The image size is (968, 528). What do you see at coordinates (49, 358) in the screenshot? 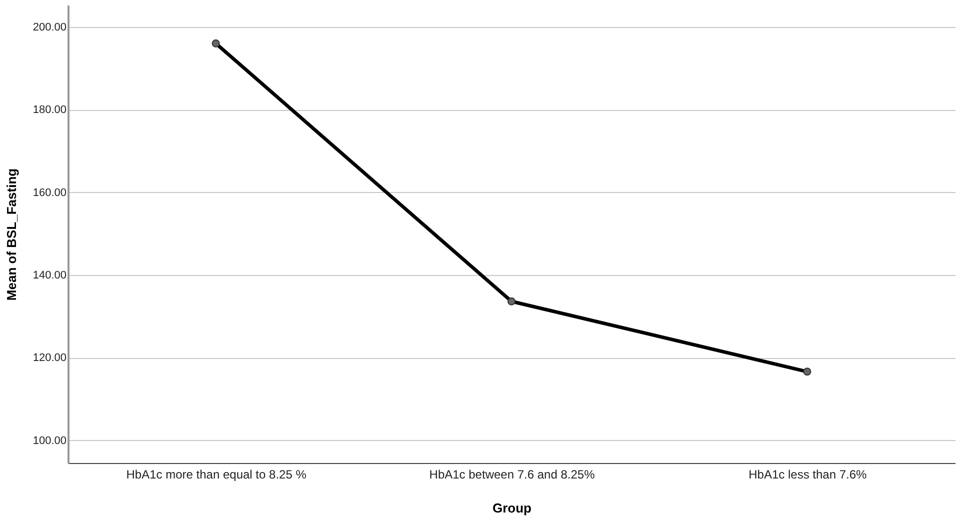
I see `y-tick-label: 120.00` at bounding box center [49, 358].